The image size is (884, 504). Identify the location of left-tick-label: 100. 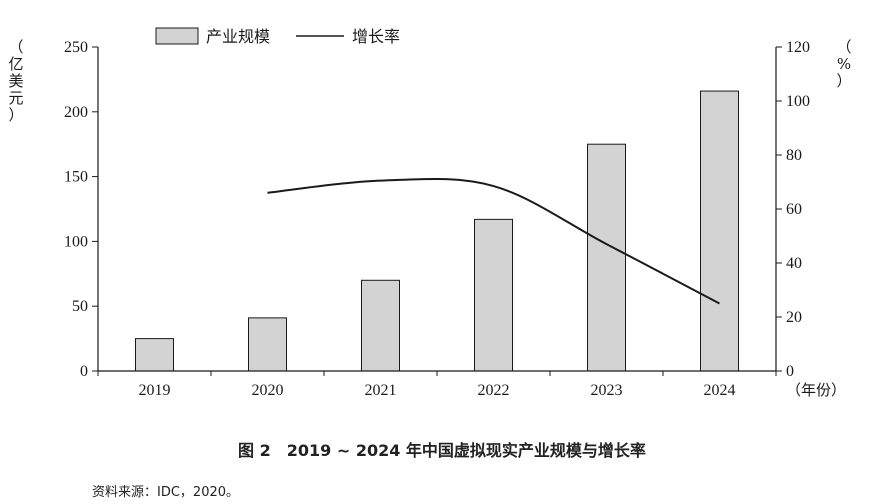
(76, 241).